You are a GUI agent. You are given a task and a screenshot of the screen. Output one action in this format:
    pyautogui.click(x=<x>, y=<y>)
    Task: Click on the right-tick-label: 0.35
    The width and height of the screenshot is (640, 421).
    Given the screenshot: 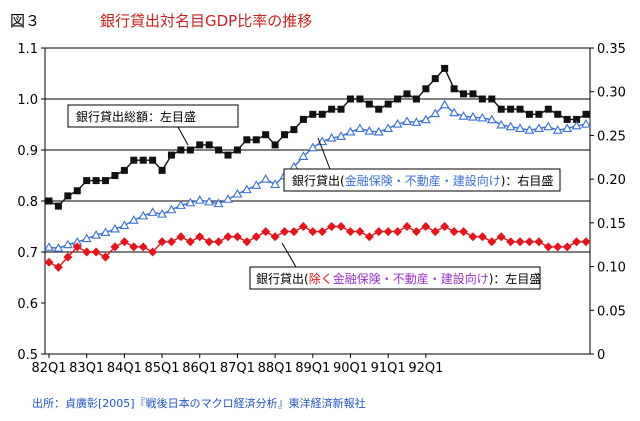 What is the action you would take?
    pyautogui.click(x=611, y=49)
    